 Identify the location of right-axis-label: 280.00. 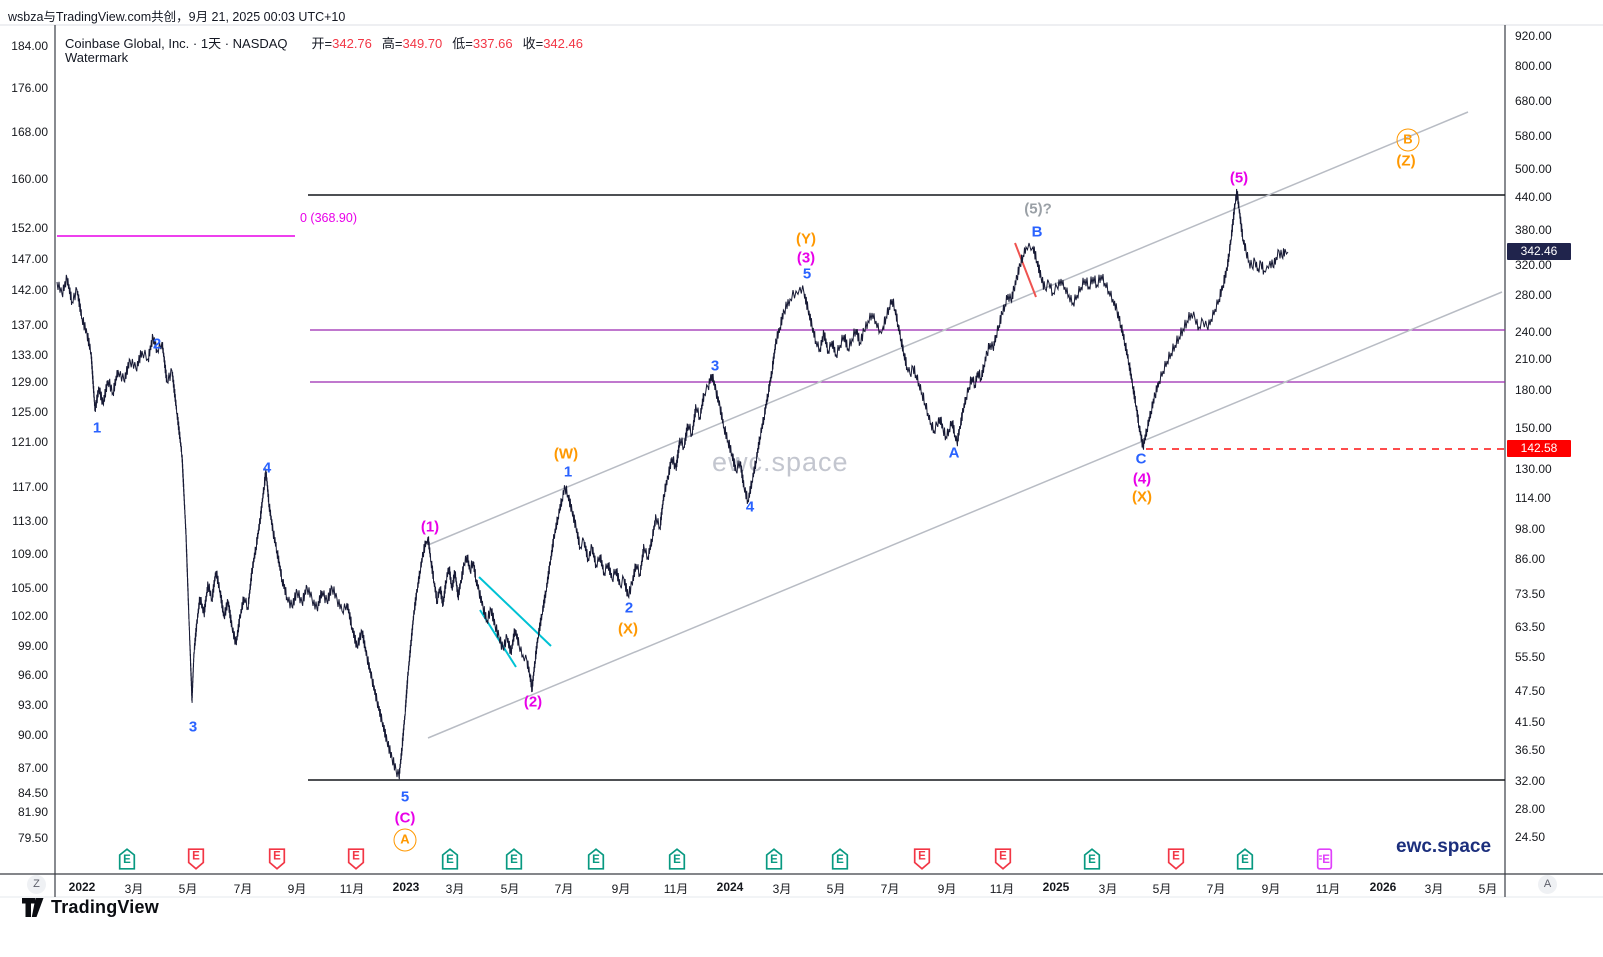
(1533, 295).